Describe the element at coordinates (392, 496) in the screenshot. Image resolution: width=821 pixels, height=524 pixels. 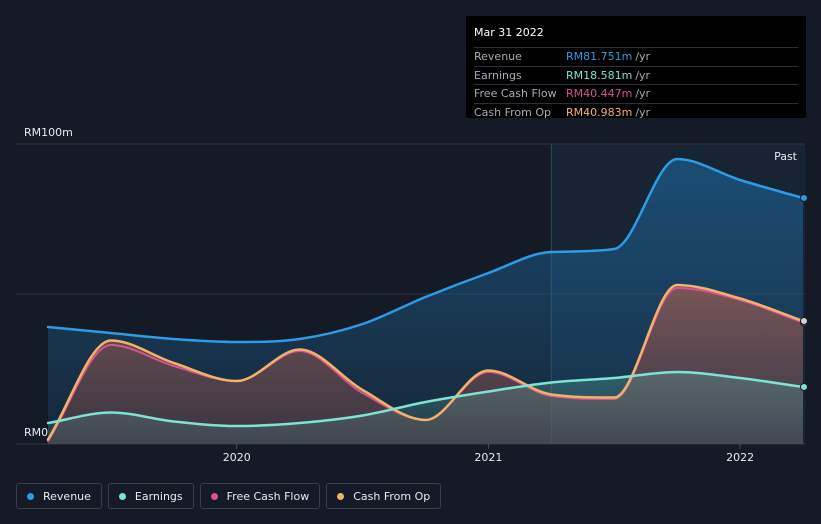
I see `legend-label: Cash From Op` at that location.